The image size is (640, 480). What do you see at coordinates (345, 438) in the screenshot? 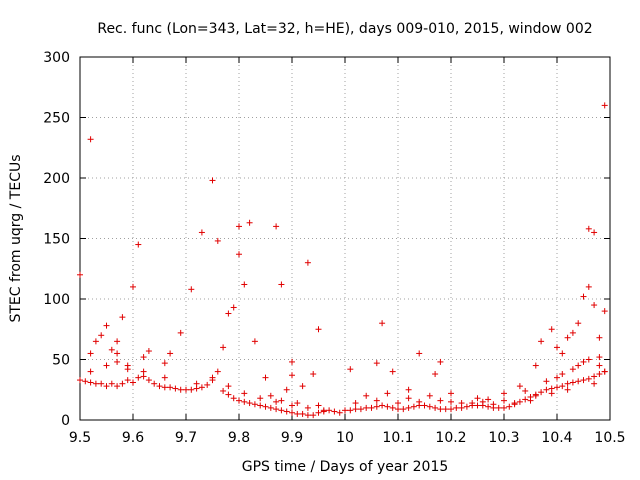
I see `x-tick-label: 10` at bounding box center [345, 438].